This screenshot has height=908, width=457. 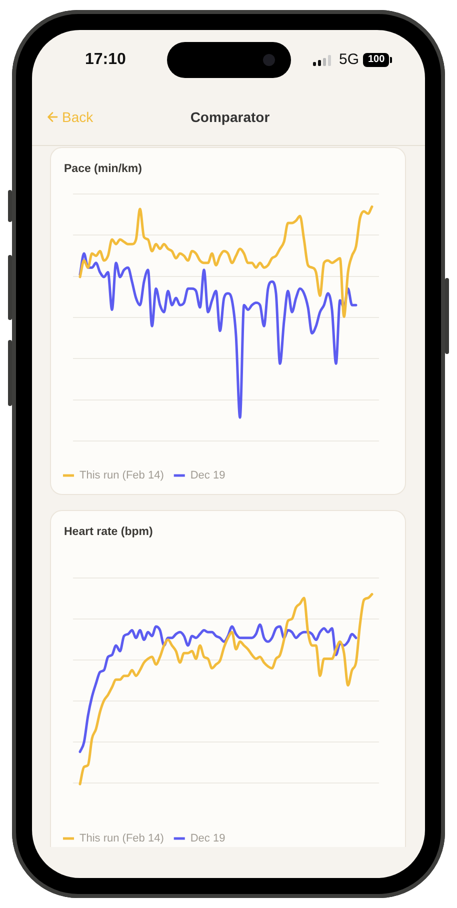 I want to click on chart-title: Pace (min/km), so click(x=103, y=169).